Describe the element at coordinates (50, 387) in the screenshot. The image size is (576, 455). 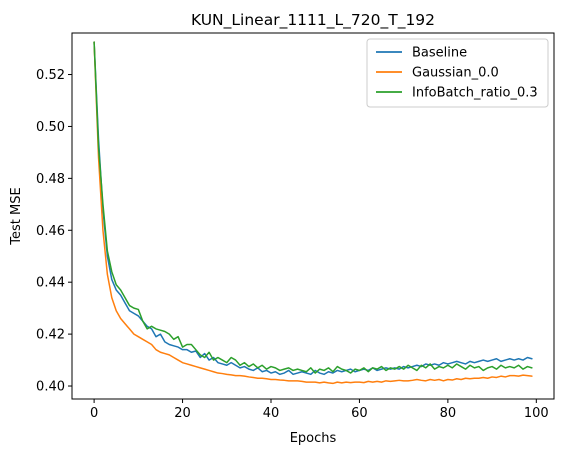
I see `y-tick-label: 0.40` at that location.